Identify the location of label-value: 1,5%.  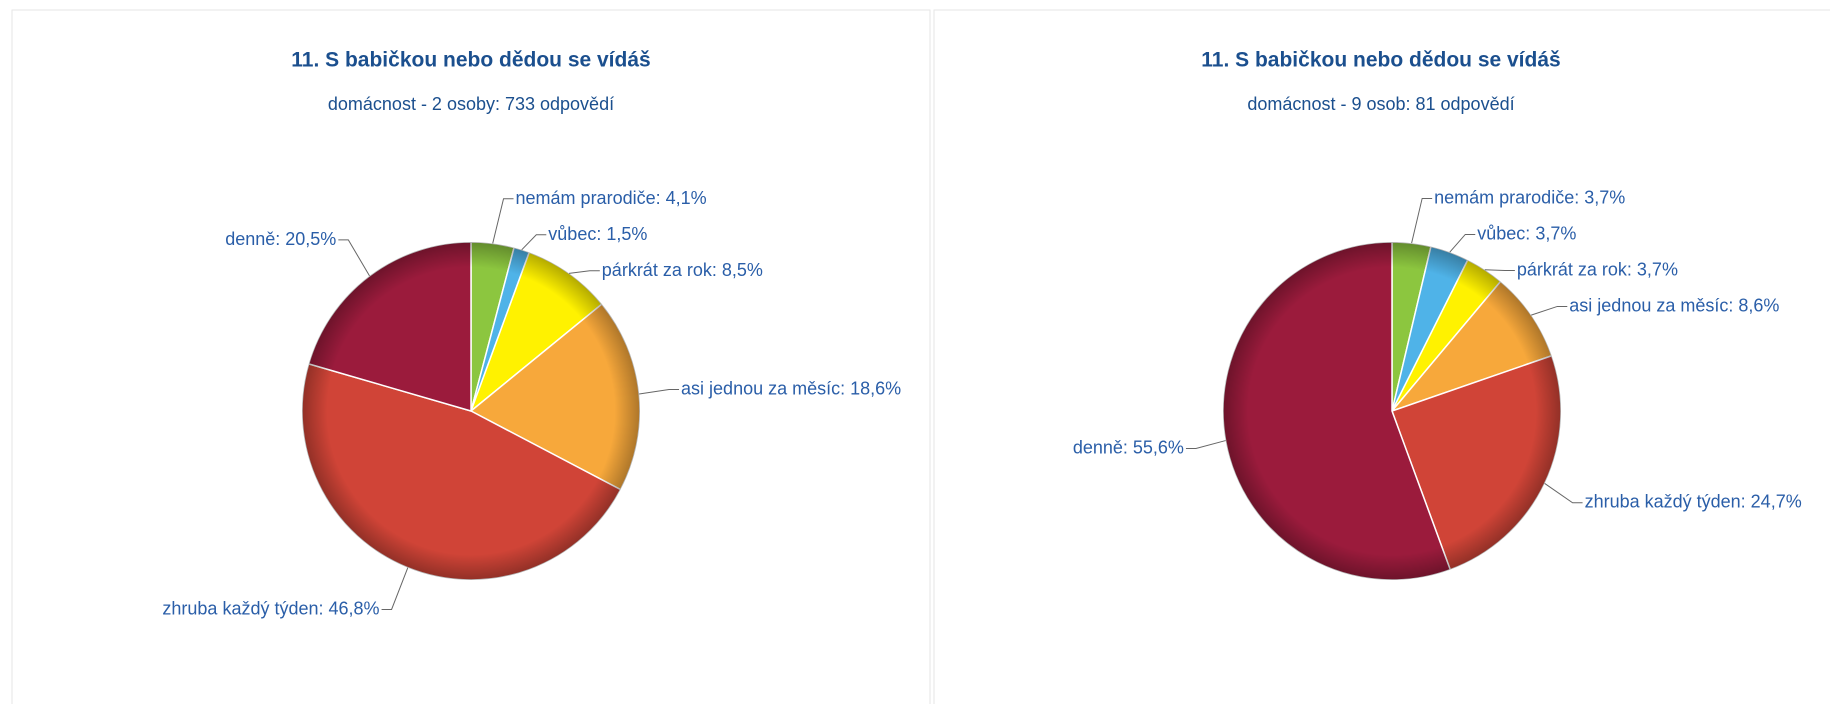
(626, 234).